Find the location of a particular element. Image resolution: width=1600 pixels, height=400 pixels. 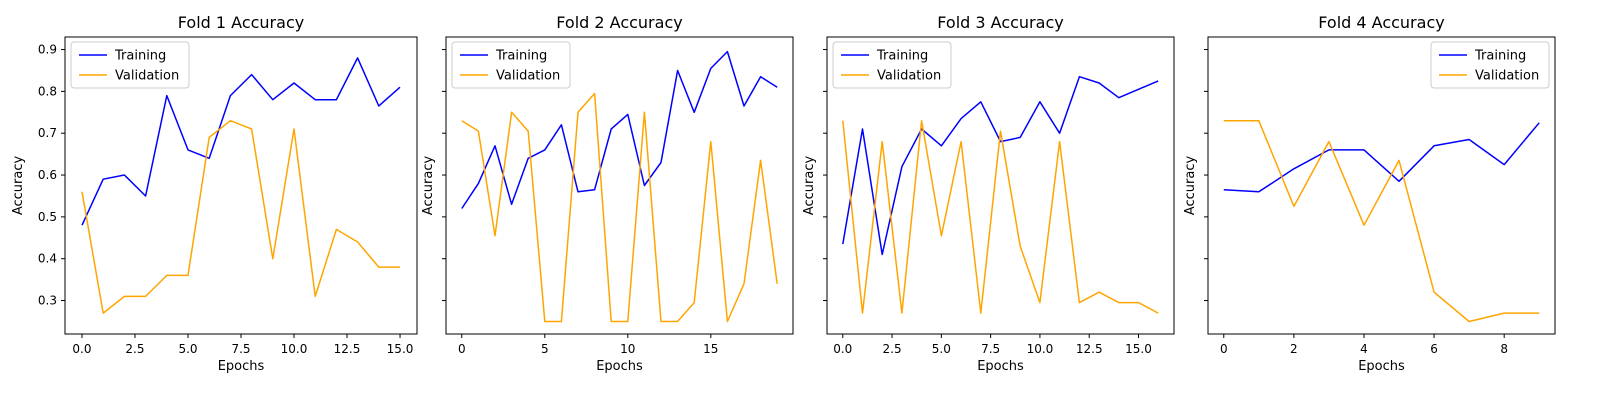

y-tick-label: 0.9 is located at coordinates (47, 50).